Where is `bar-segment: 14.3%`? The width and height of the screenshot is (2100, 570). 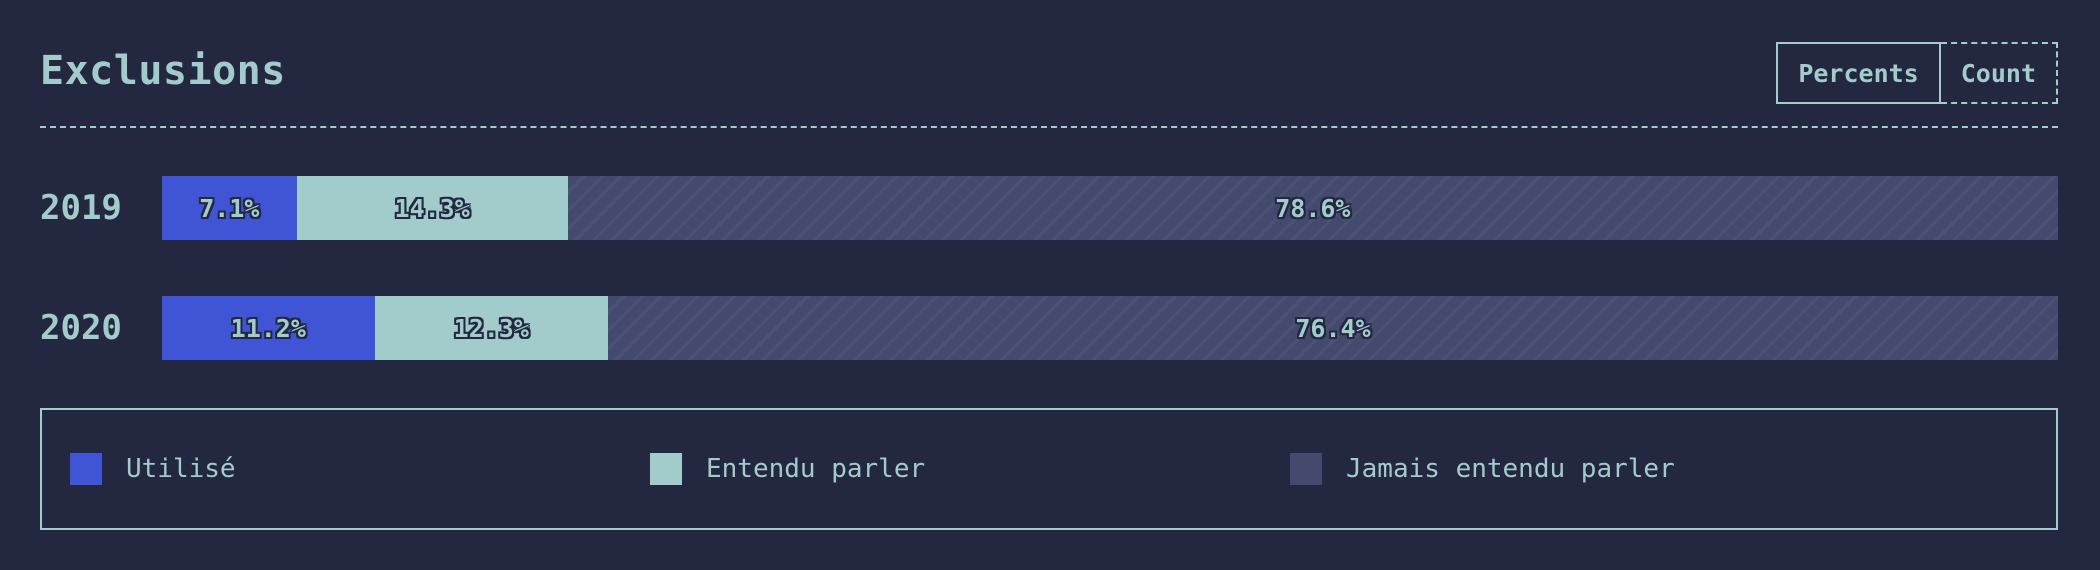 bar-segment: 14.3% is located at coordinates (432, 208).